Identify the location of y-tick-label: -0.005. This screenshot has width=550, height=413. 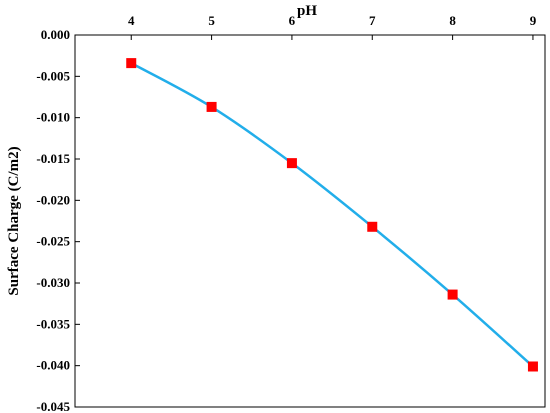
(53, 75).